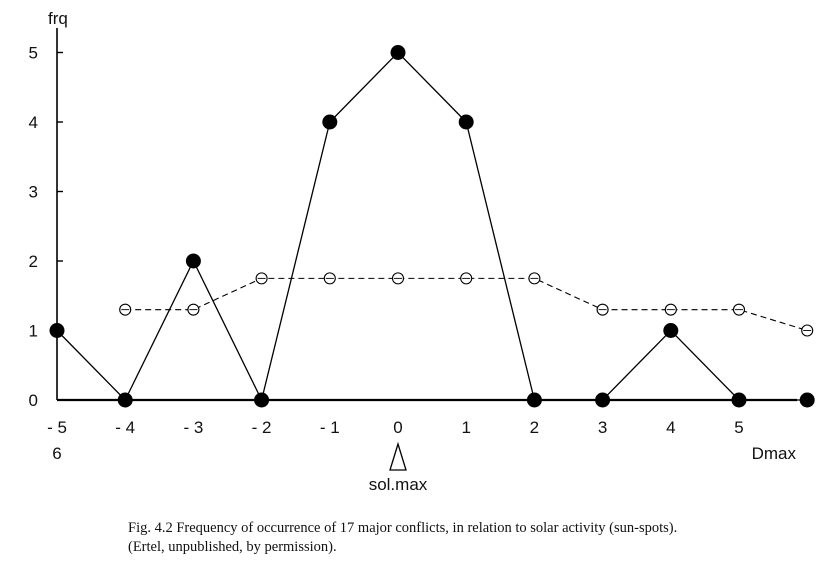  I want to click on x-tick-label: 0, so click(397, 427).